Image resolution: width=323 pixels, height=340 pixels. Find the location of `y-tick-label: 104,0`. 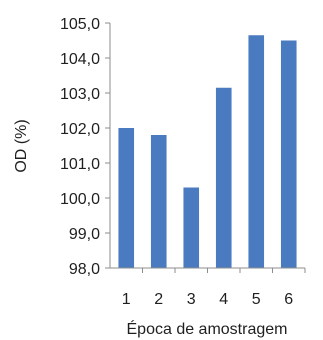

y-tick-label: 104,0 is located at coordinates (80, 59).